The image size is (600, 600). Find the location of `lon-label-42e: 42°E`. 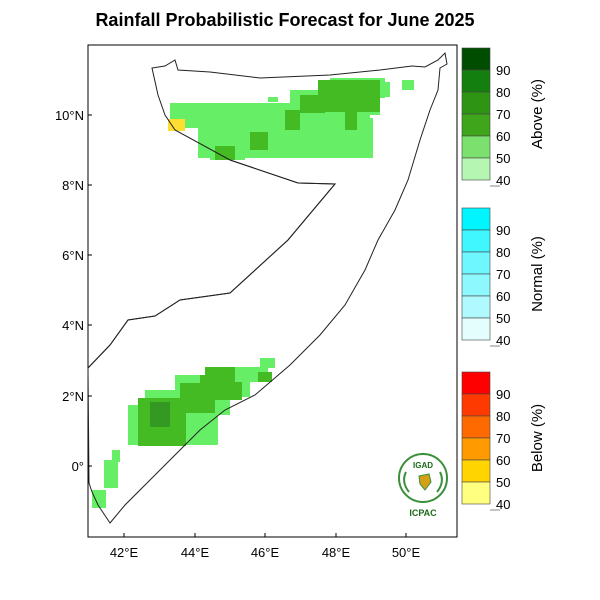

lon-label-42e: 42°E is located at coordinates (124, 552).